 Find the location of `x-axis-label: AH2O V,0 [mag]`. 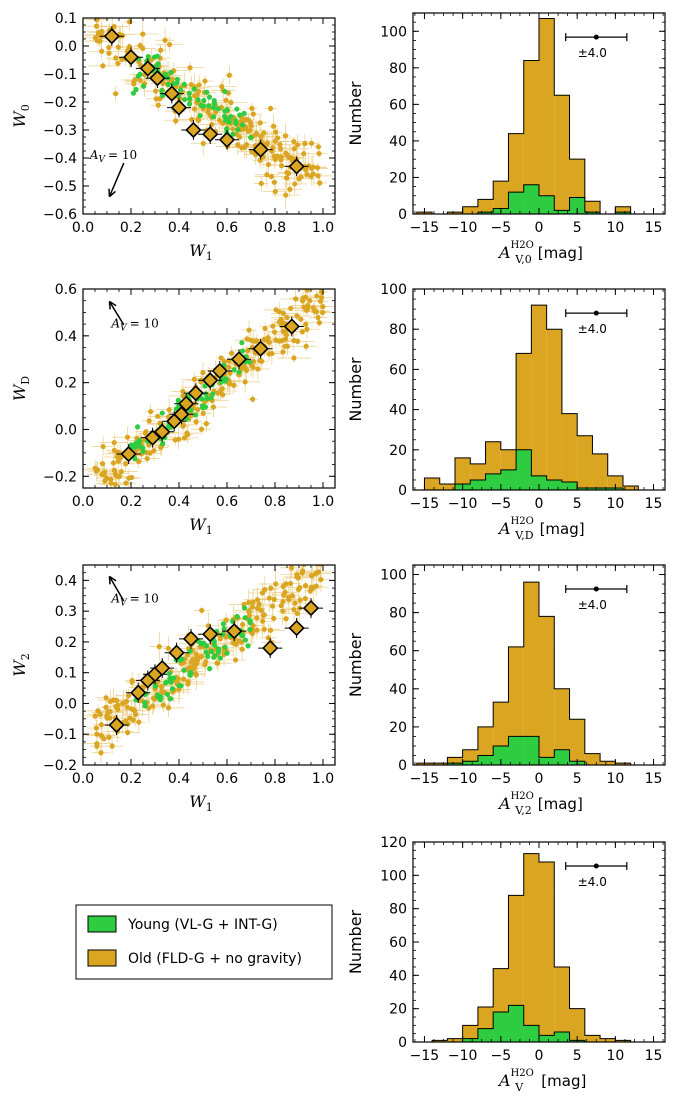

x-axis-label: AH2O V,0 [mag] is located at coordinates (540, 253).